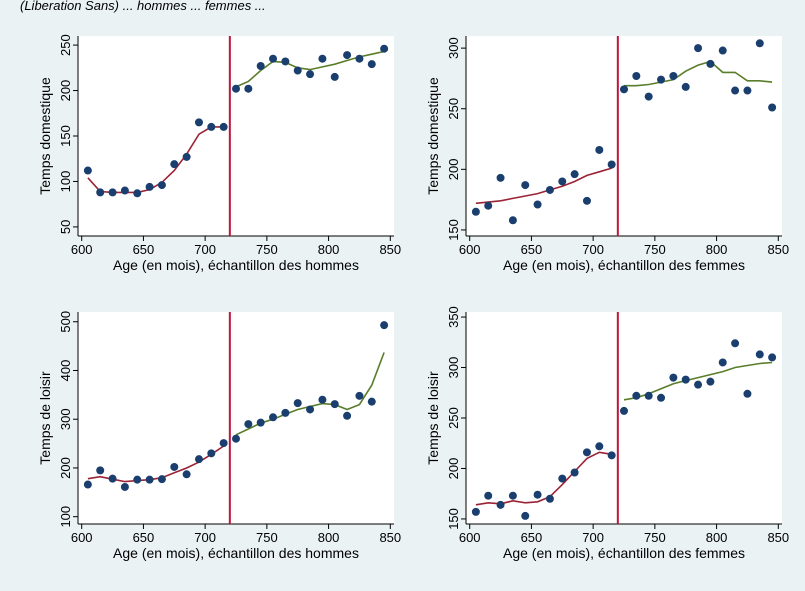  What do you see at coordinates (543, 186) in the screenshot?
I see `fit-line-before` at bounding box center [543, 186].